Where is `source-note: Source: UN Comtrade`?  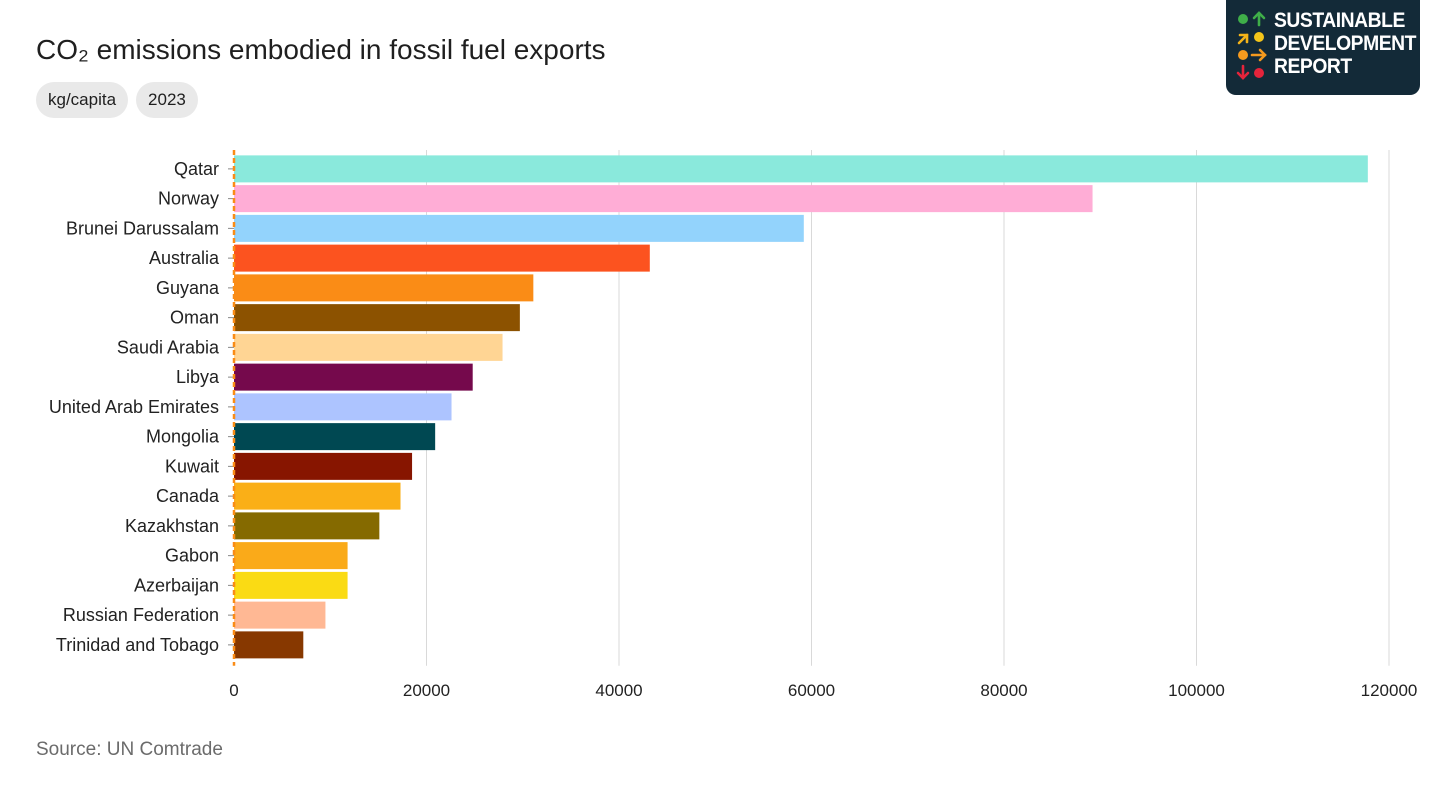
source-note: Source: UN Comtrade is located at coordinates (129, 749).